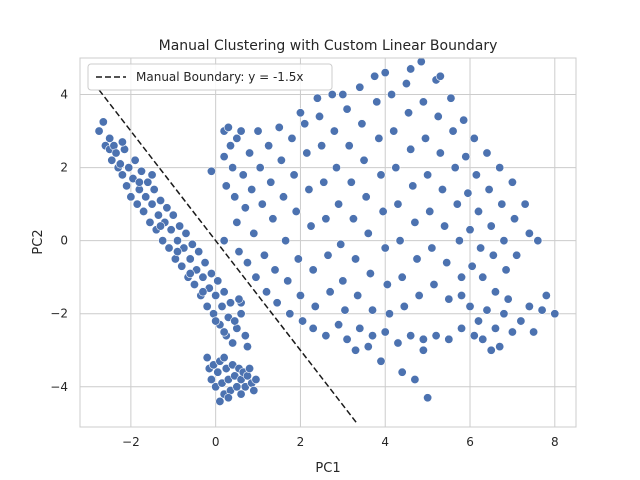 The height and width of the screenshot is (480, 640). I want to click on x-tick-label: 0, so click(216, 442).